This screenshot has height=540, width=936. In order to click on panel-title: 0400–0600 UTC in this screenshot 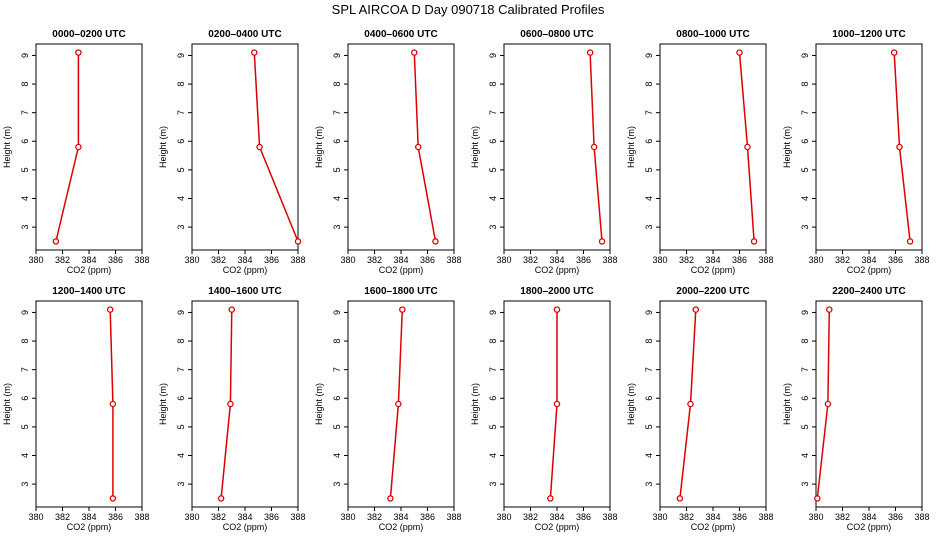, I will do `click(400, 34)`.